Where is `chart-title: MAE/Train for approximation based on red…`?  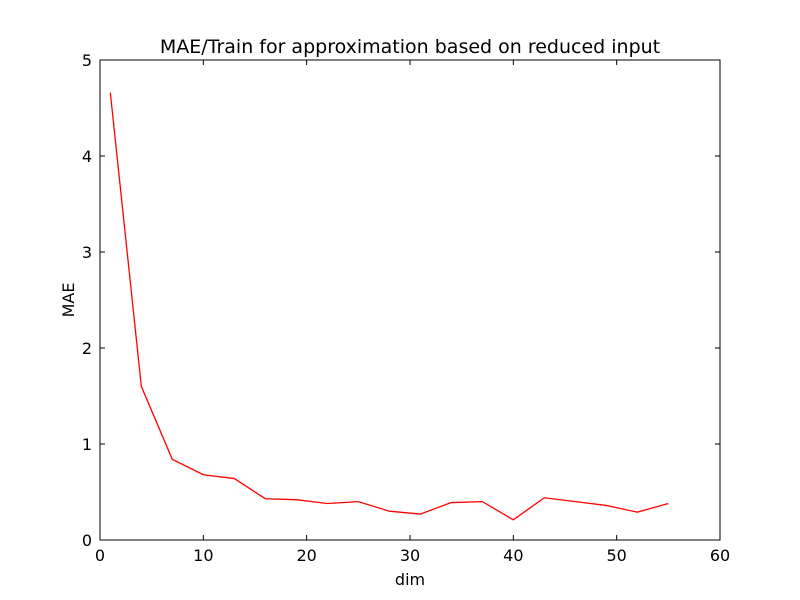 chart-title: MAE/Train for approximation based on red… is located at coordinates (410, 47).